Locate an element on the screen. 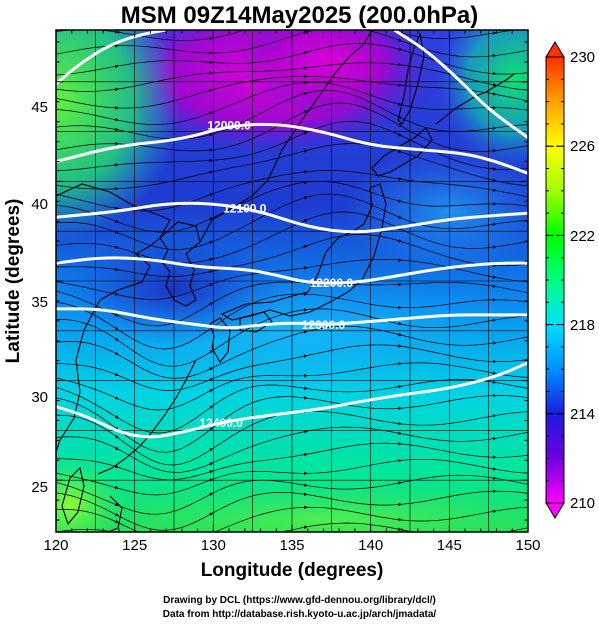 This screenshot has width=599, height=625. korea-coast is located at coordinates (180, 264).